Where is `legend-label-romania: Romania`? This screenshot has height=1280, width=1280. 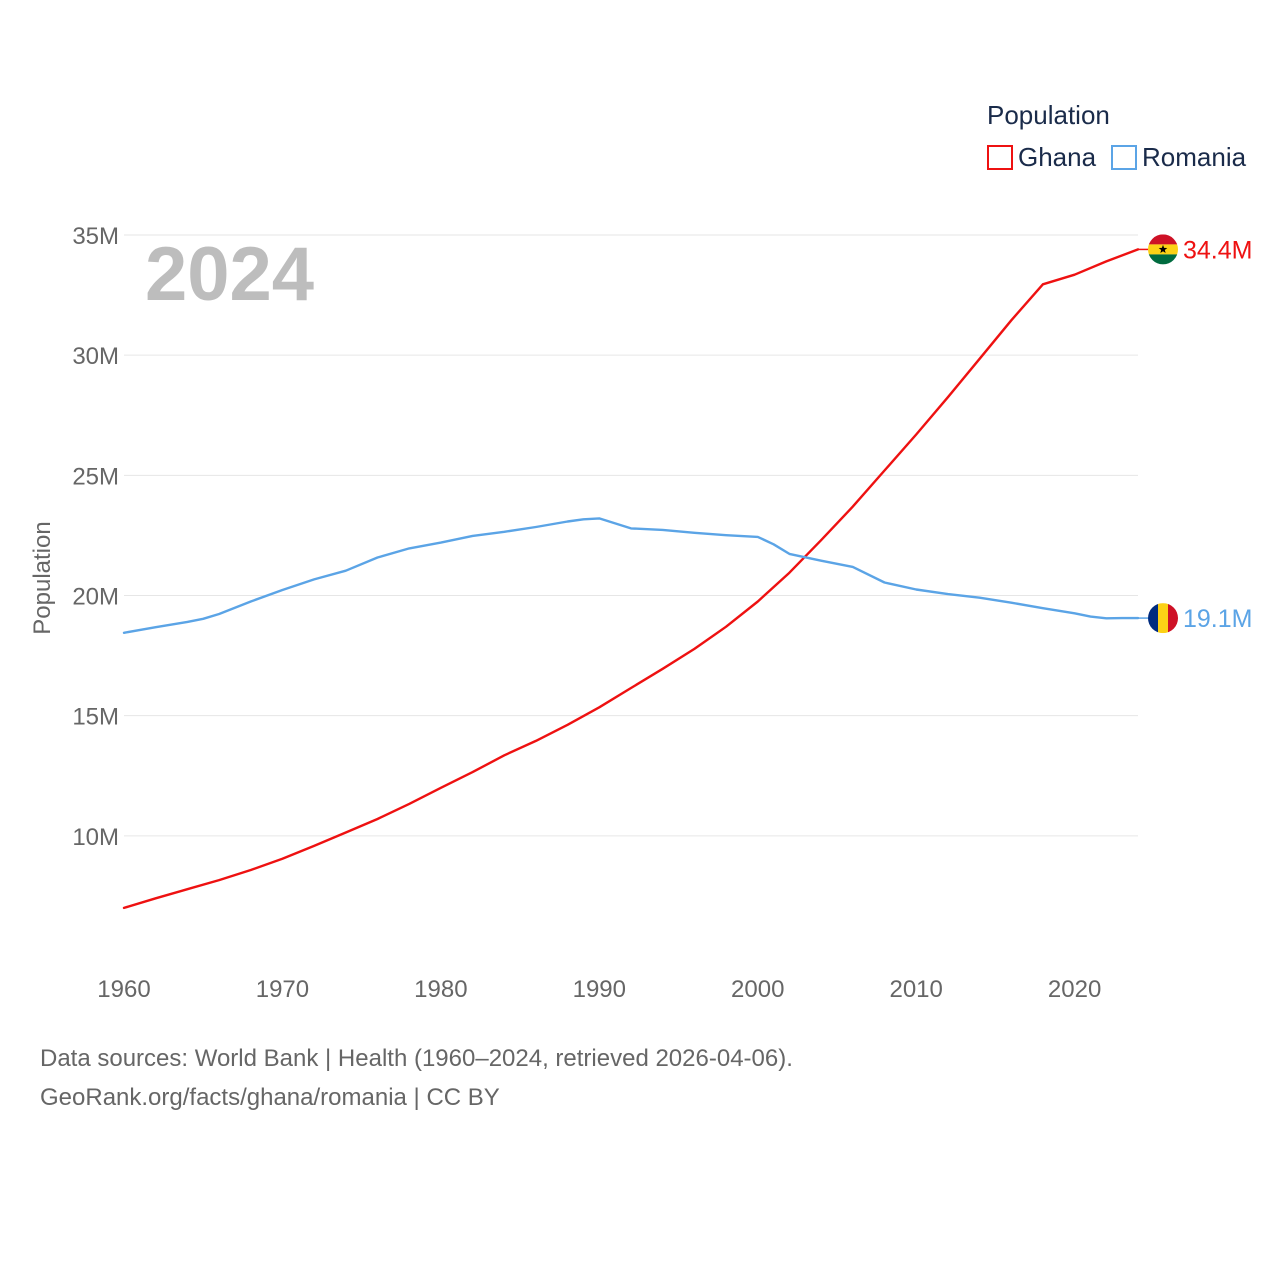 legend-label-romania: Romania is located at coordinates (1194, 157).